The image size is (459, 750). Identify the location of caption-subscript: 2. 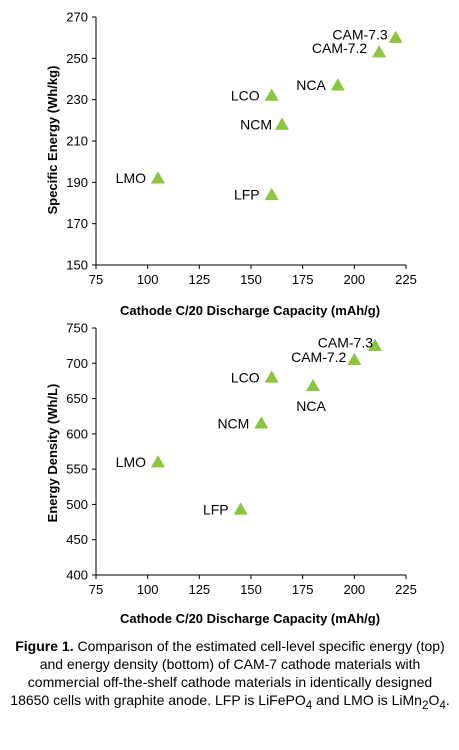
(425, 705).